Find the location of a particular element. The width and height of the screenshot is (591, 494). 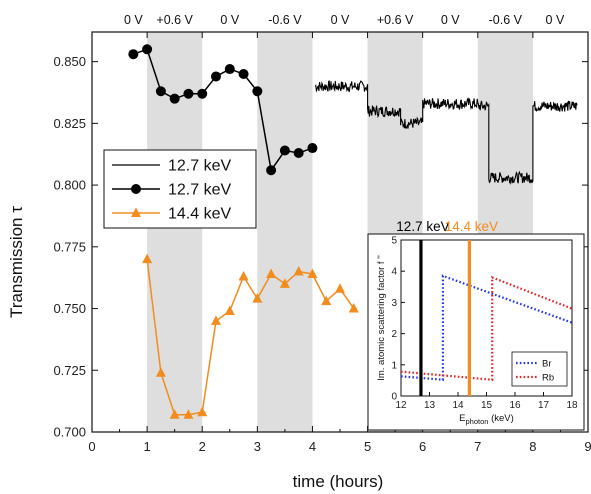

main-legend: 12.7 keV 12.7 keV 14.4 keV is located at coordinates (180, 189).